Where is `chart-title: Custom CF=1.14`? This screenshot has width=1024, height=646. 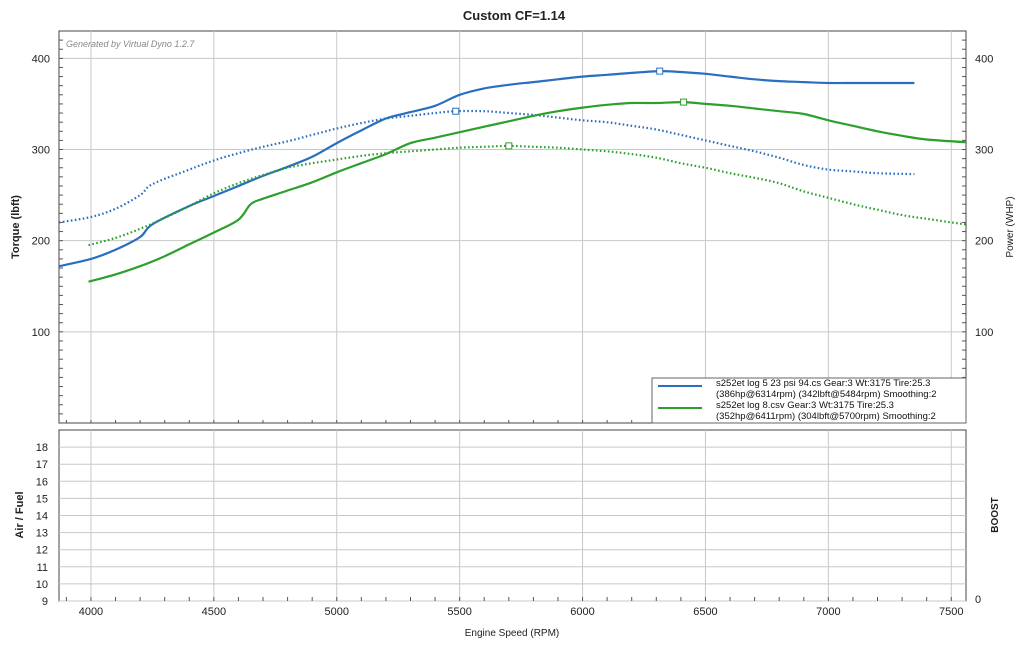
chart-title: Custom CF=1.14 is located at coordinates (514, 15).